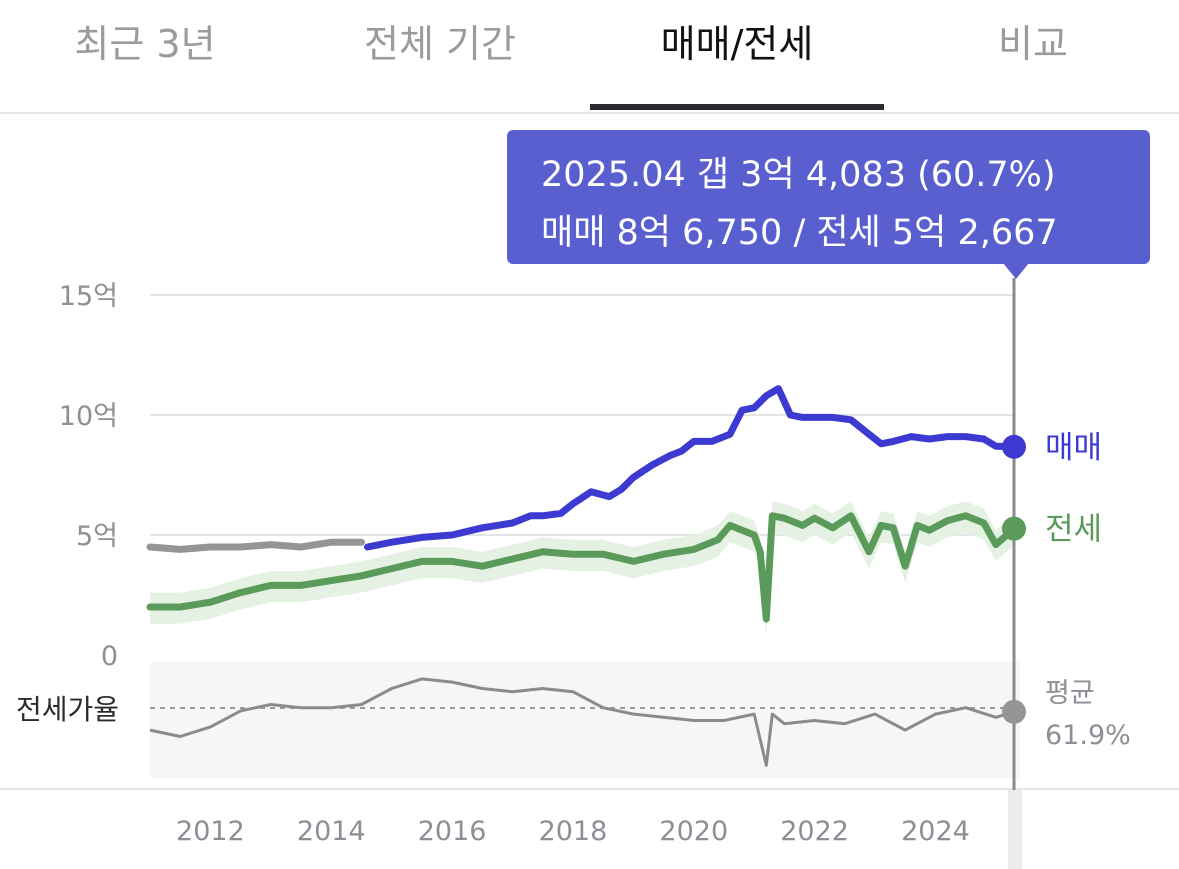 The width and height of the screenshot is (1179, 869). Describe the element at coordinates (573, 831) in the screenshot. I see `x-tick-label: 2018` at that location.